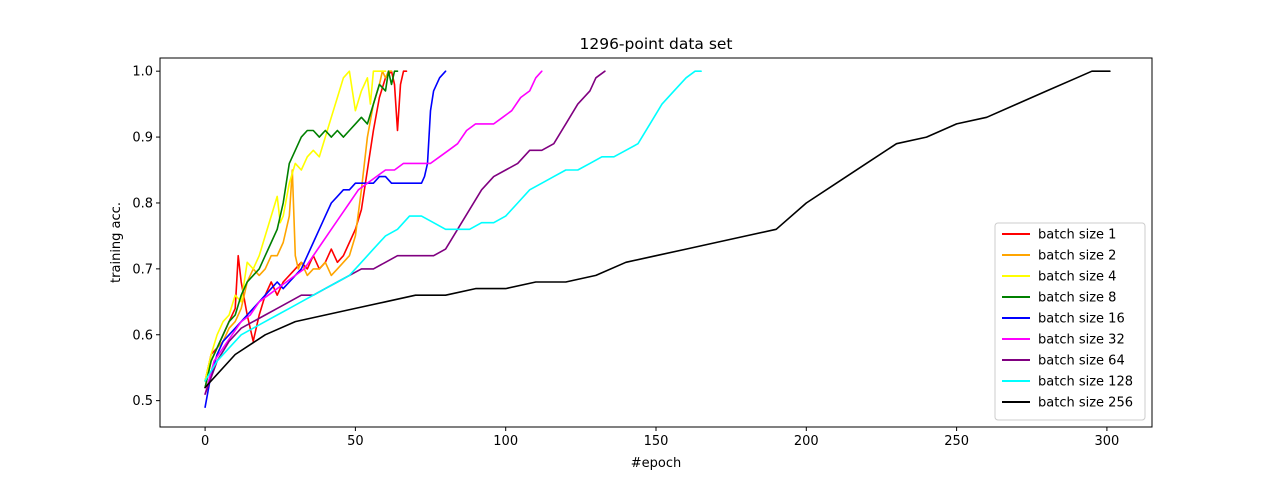 The image size is (1280, 480). What do you see at coordinates (1077, 298) in the screenshot?
I see `legend-label: batch size 8` at bounding box center [1077, 298].